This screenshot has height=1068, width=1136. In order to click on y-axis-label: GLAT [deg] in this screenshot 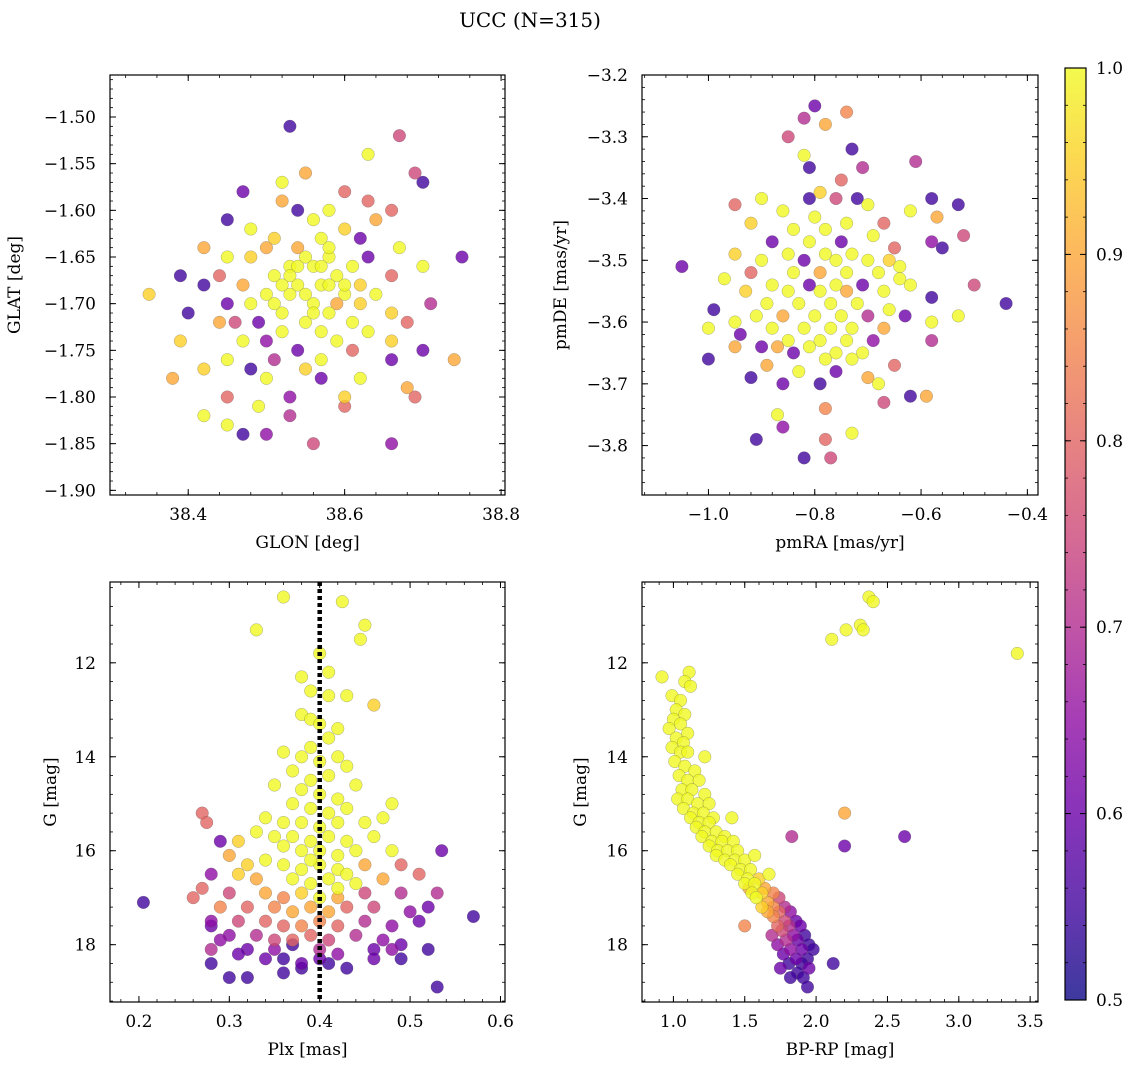, I will do `click(15, 285)`.